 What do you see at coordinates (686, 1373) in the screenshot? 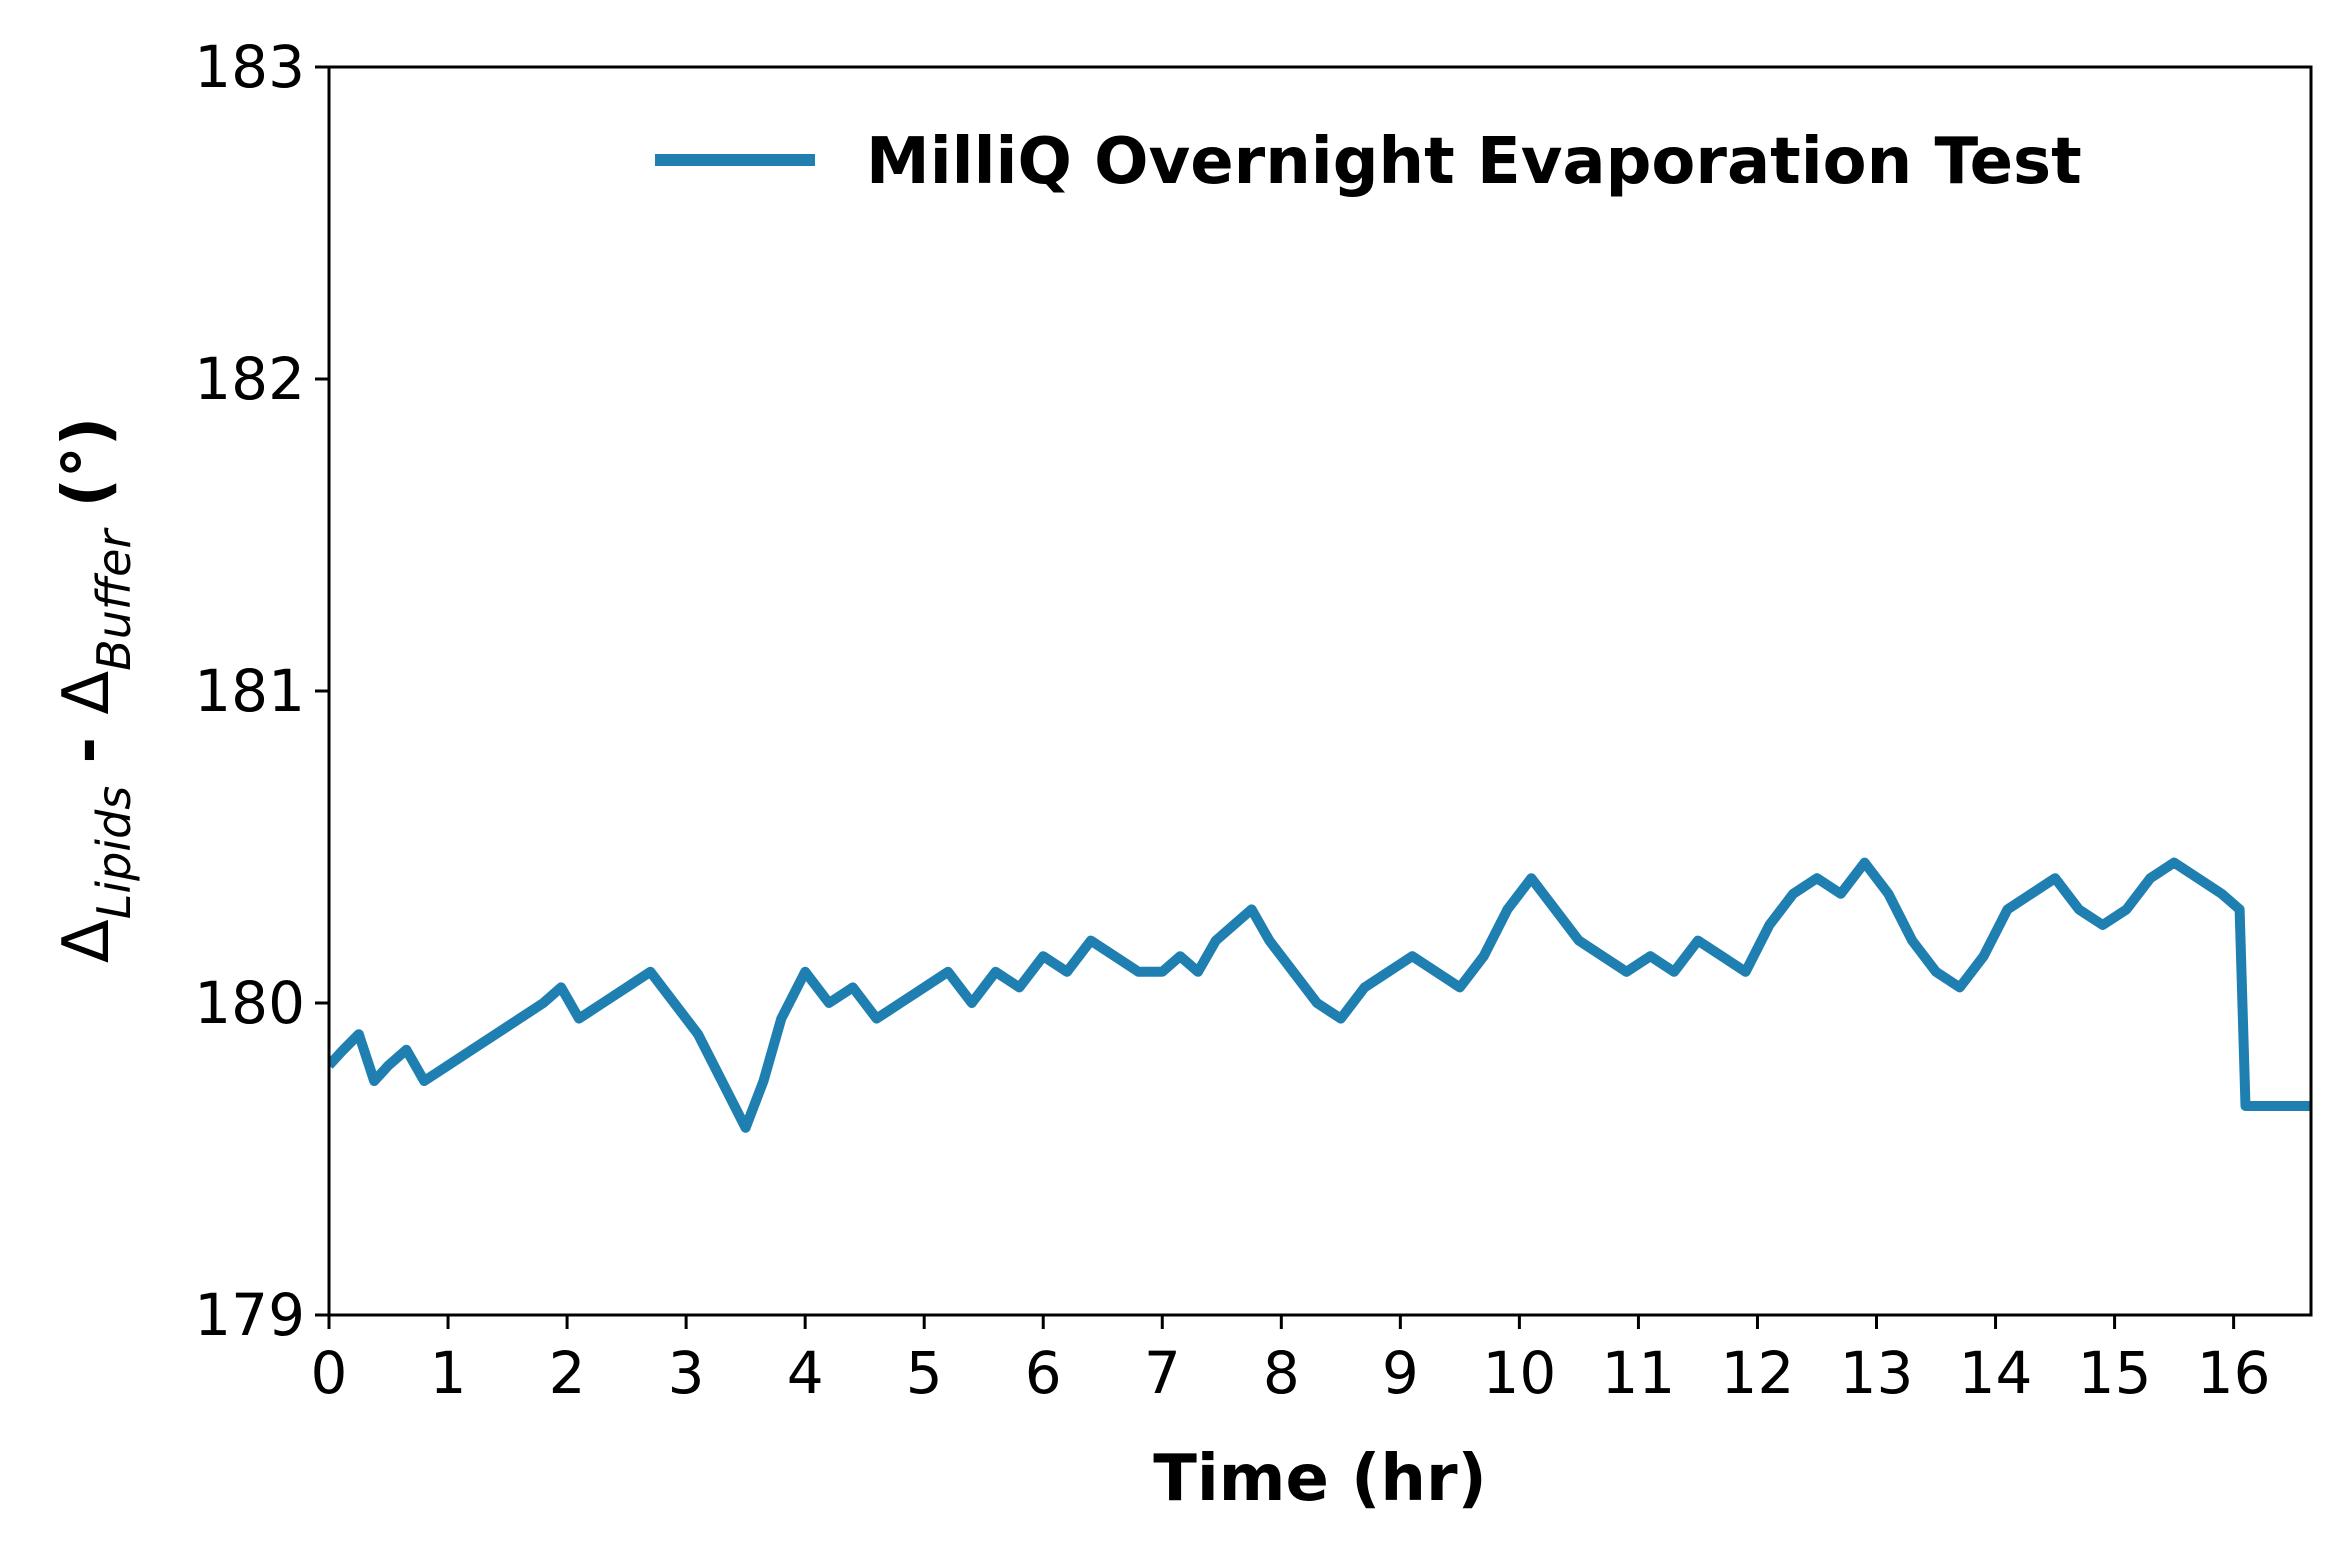
I see `x-tick-label: 3` at bounding box center [686, 1373].